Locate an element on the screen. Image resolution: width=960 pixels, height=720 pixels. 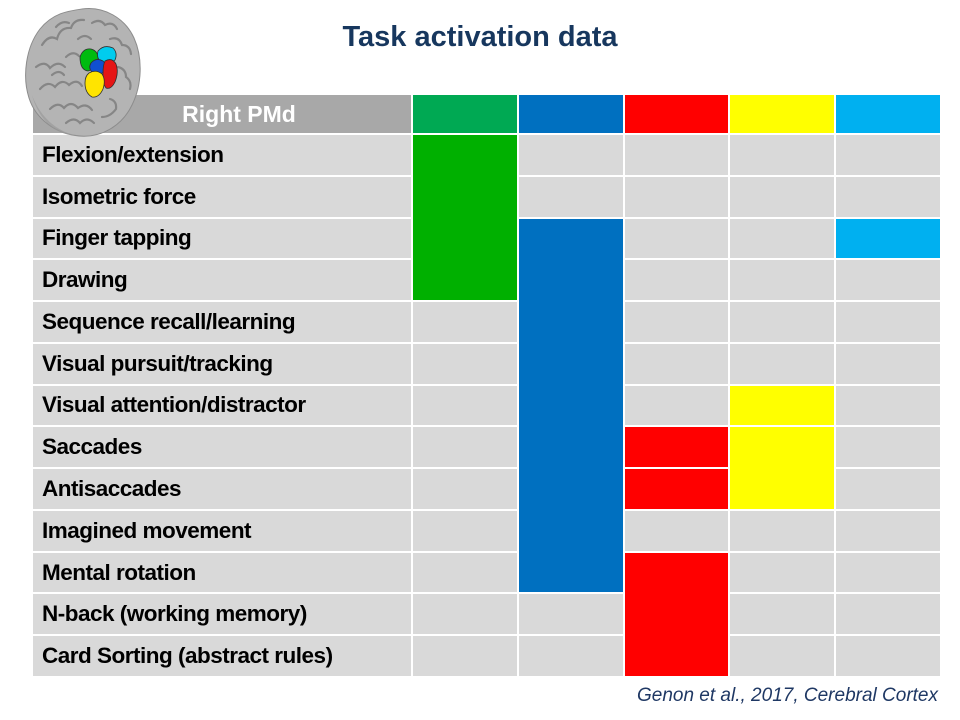
cluster-patches is located at coordinates (98, 72).